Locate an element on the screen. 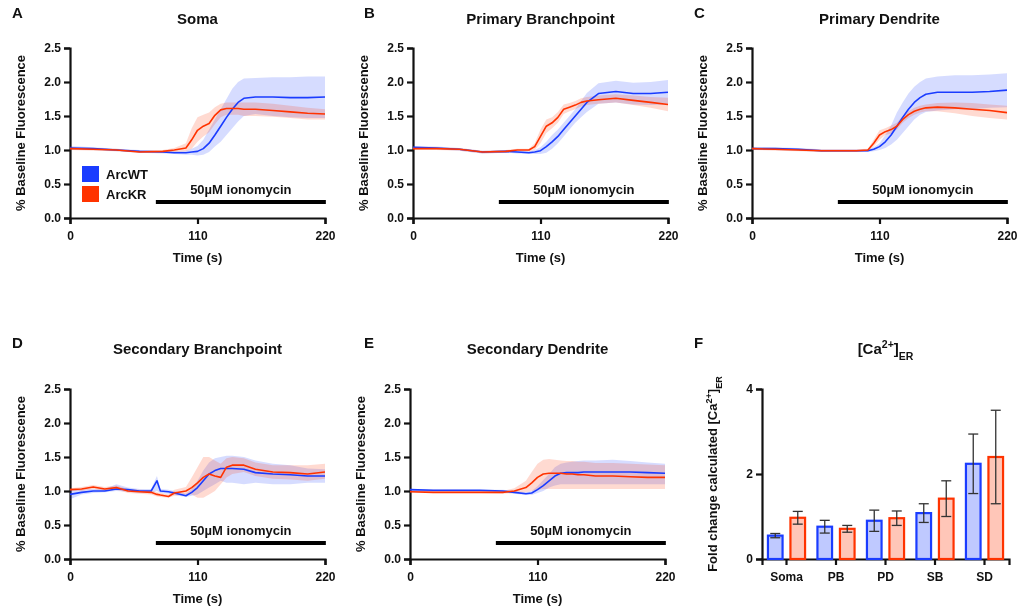 This screenshot has width=1019, height=614. chart-title: Secondary Branchpoint is located at coordinates (197, 348).